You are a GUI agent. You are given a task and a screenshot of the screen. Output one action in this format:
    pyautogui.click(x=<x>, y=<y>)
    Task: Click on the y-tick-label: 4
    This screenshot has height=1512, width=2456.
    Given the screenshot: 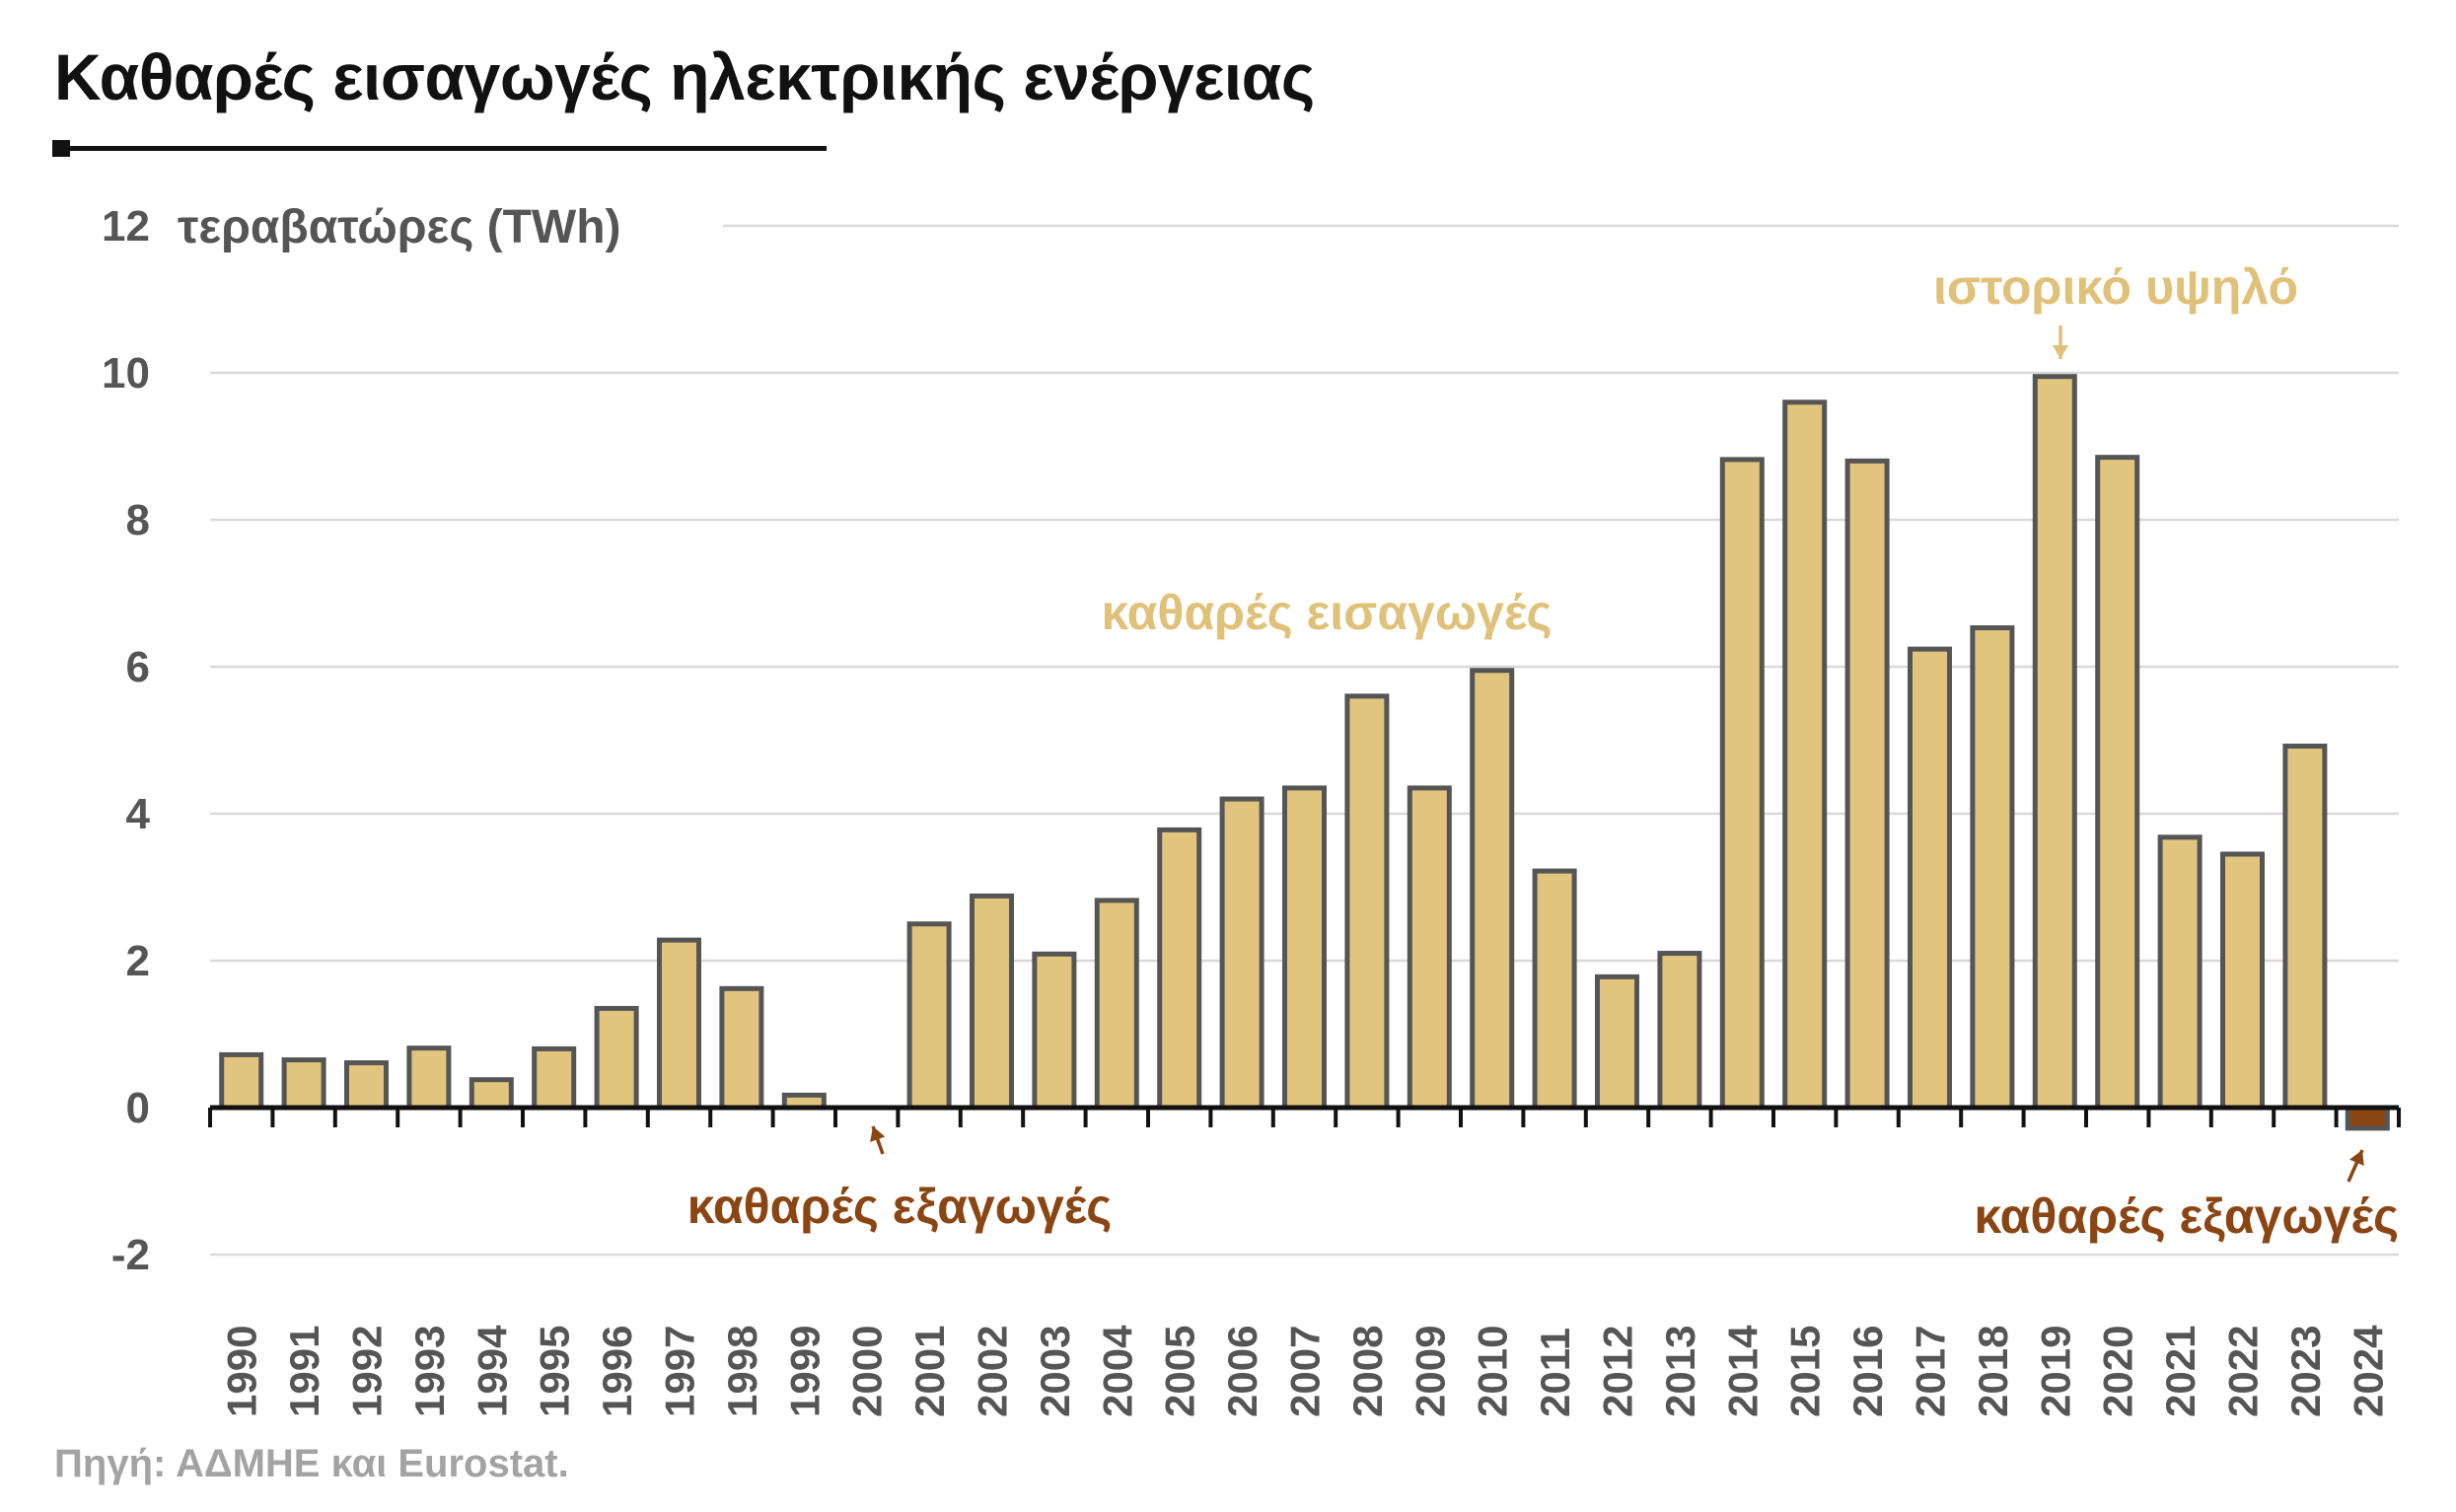 What is the action you would take?
    pyautogui.click(x=138, y=814)
    